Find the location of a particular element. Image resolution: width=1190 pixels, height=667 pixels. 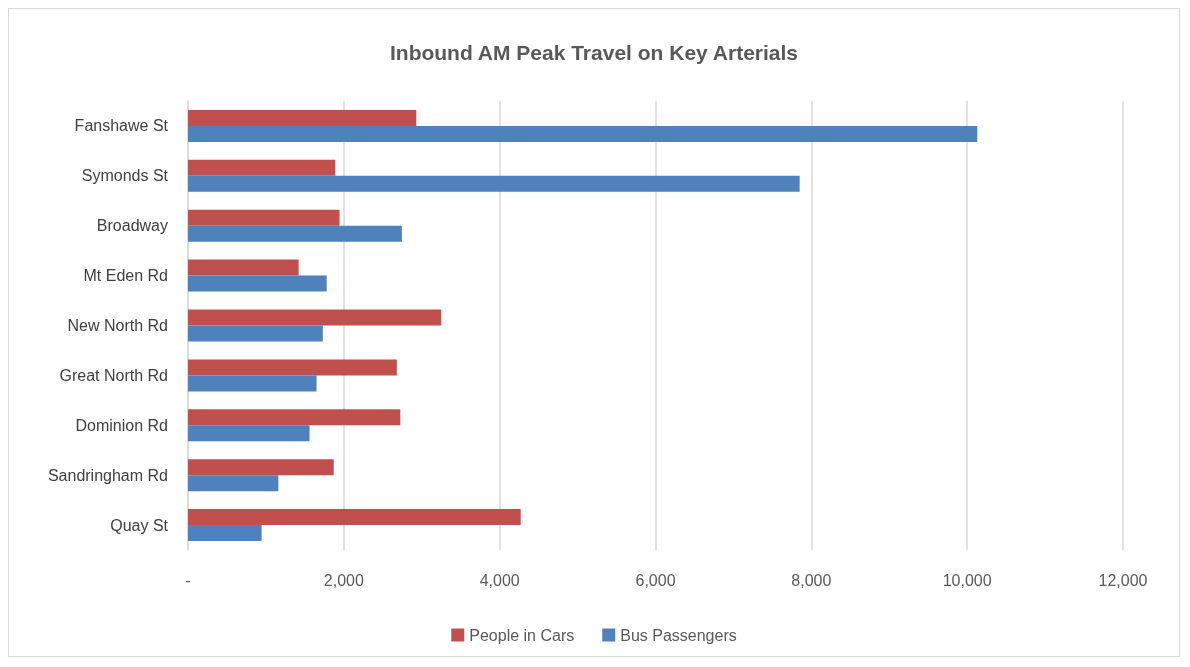

y-tick-label: Mt Eden Rd is located at coordinates (125, 276).